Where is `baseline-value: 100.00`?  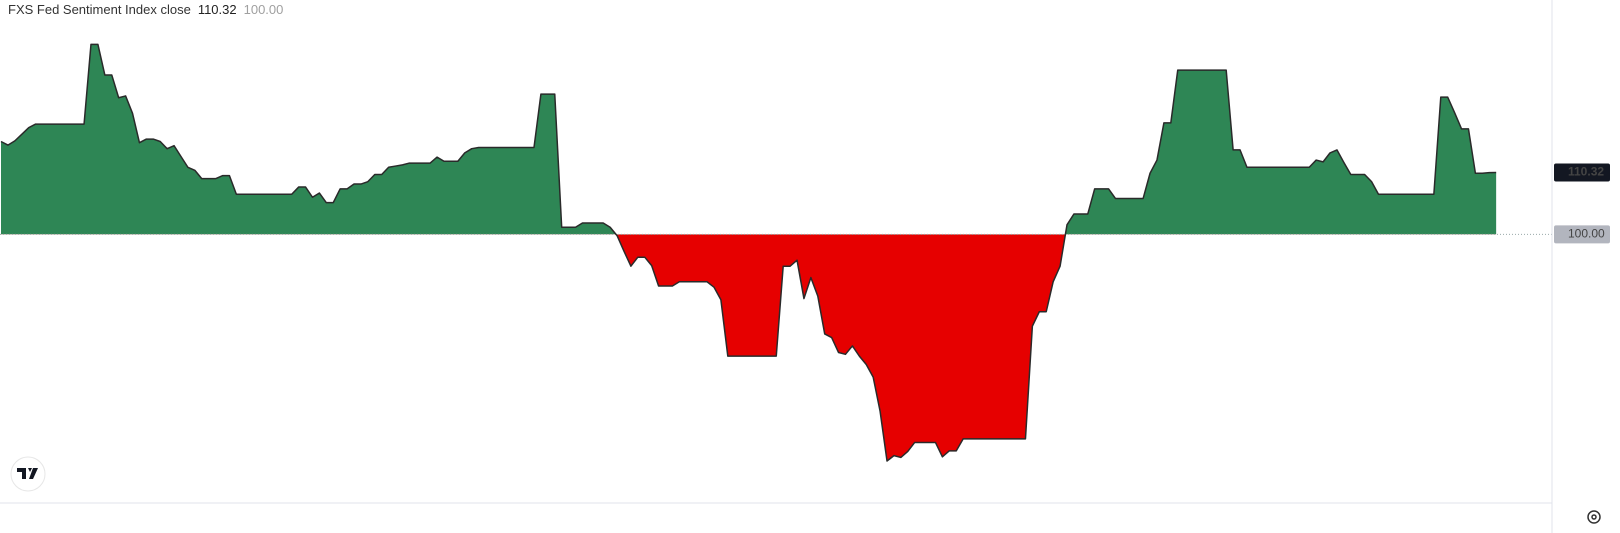
baseline-value: 100.00 is located at coordinates (263, 9).